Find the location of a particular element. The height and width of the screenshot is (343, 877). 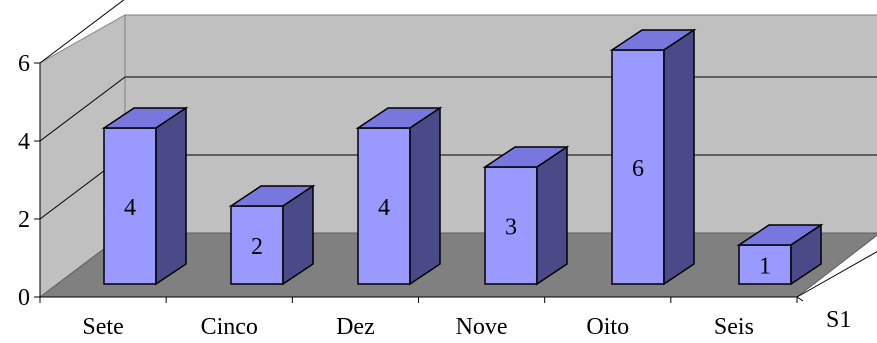

depth-tick-mark is located at coordinates (800, 299).